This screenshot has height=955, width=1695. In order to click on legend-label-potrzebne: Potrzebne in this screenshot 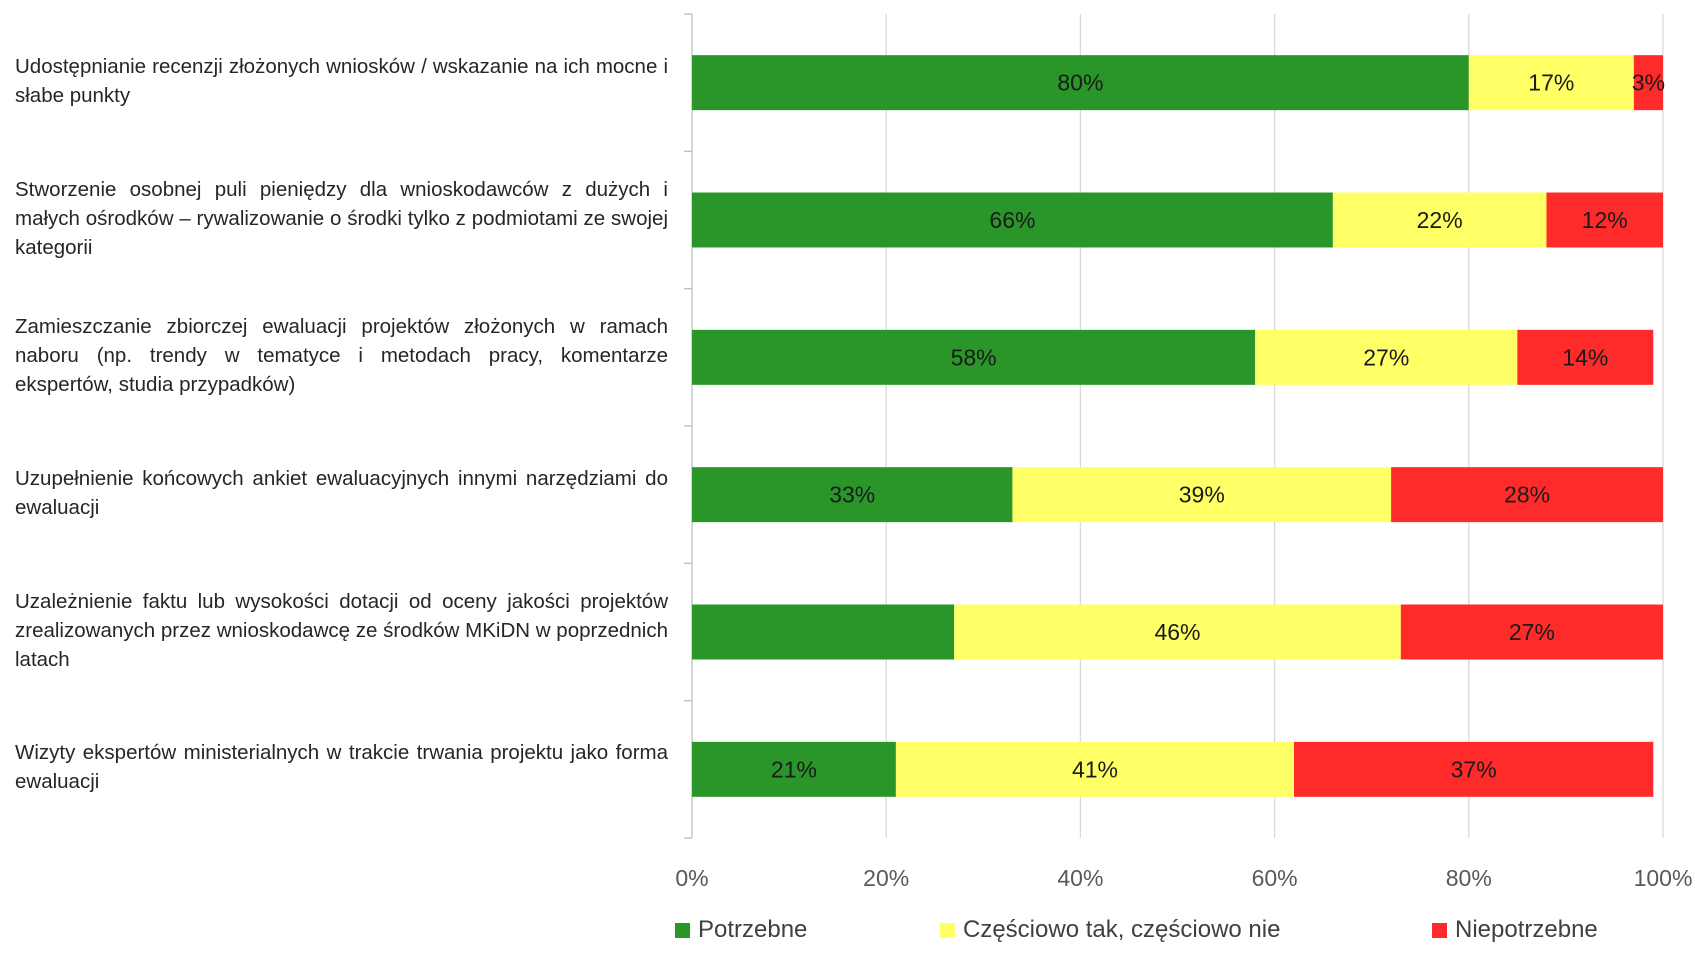, I will do `click(753, 929)`.